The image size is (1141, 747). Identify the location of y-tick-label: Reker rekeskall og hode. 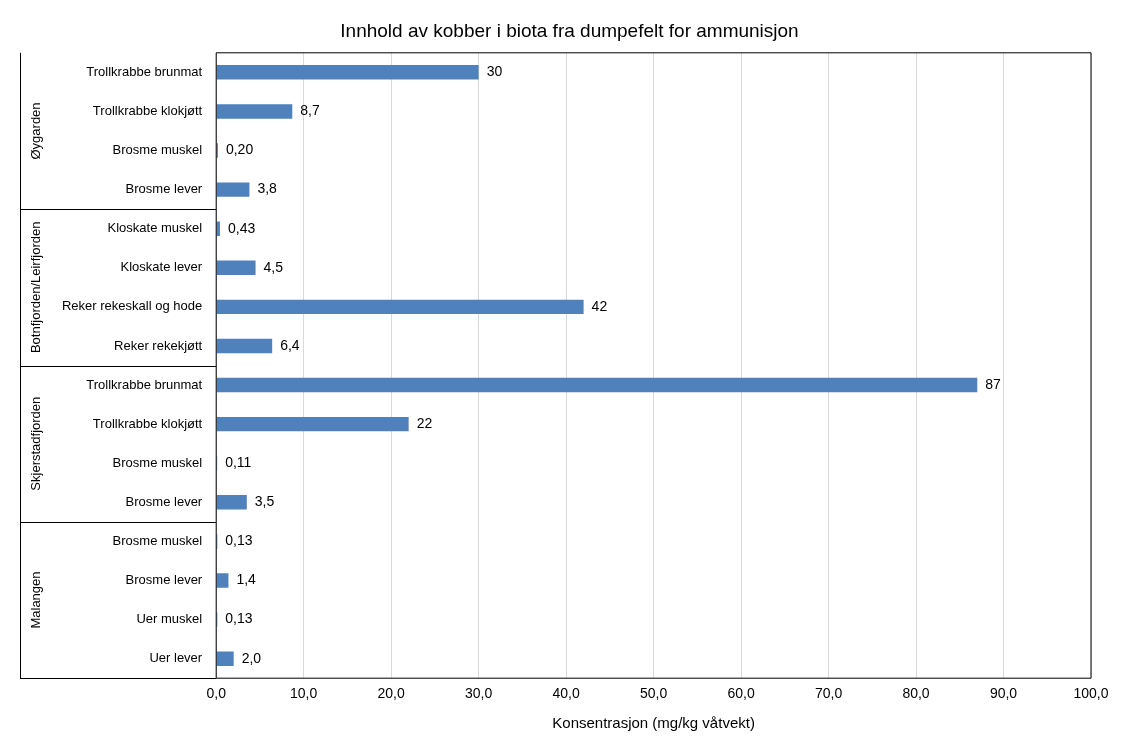
(132, 306).